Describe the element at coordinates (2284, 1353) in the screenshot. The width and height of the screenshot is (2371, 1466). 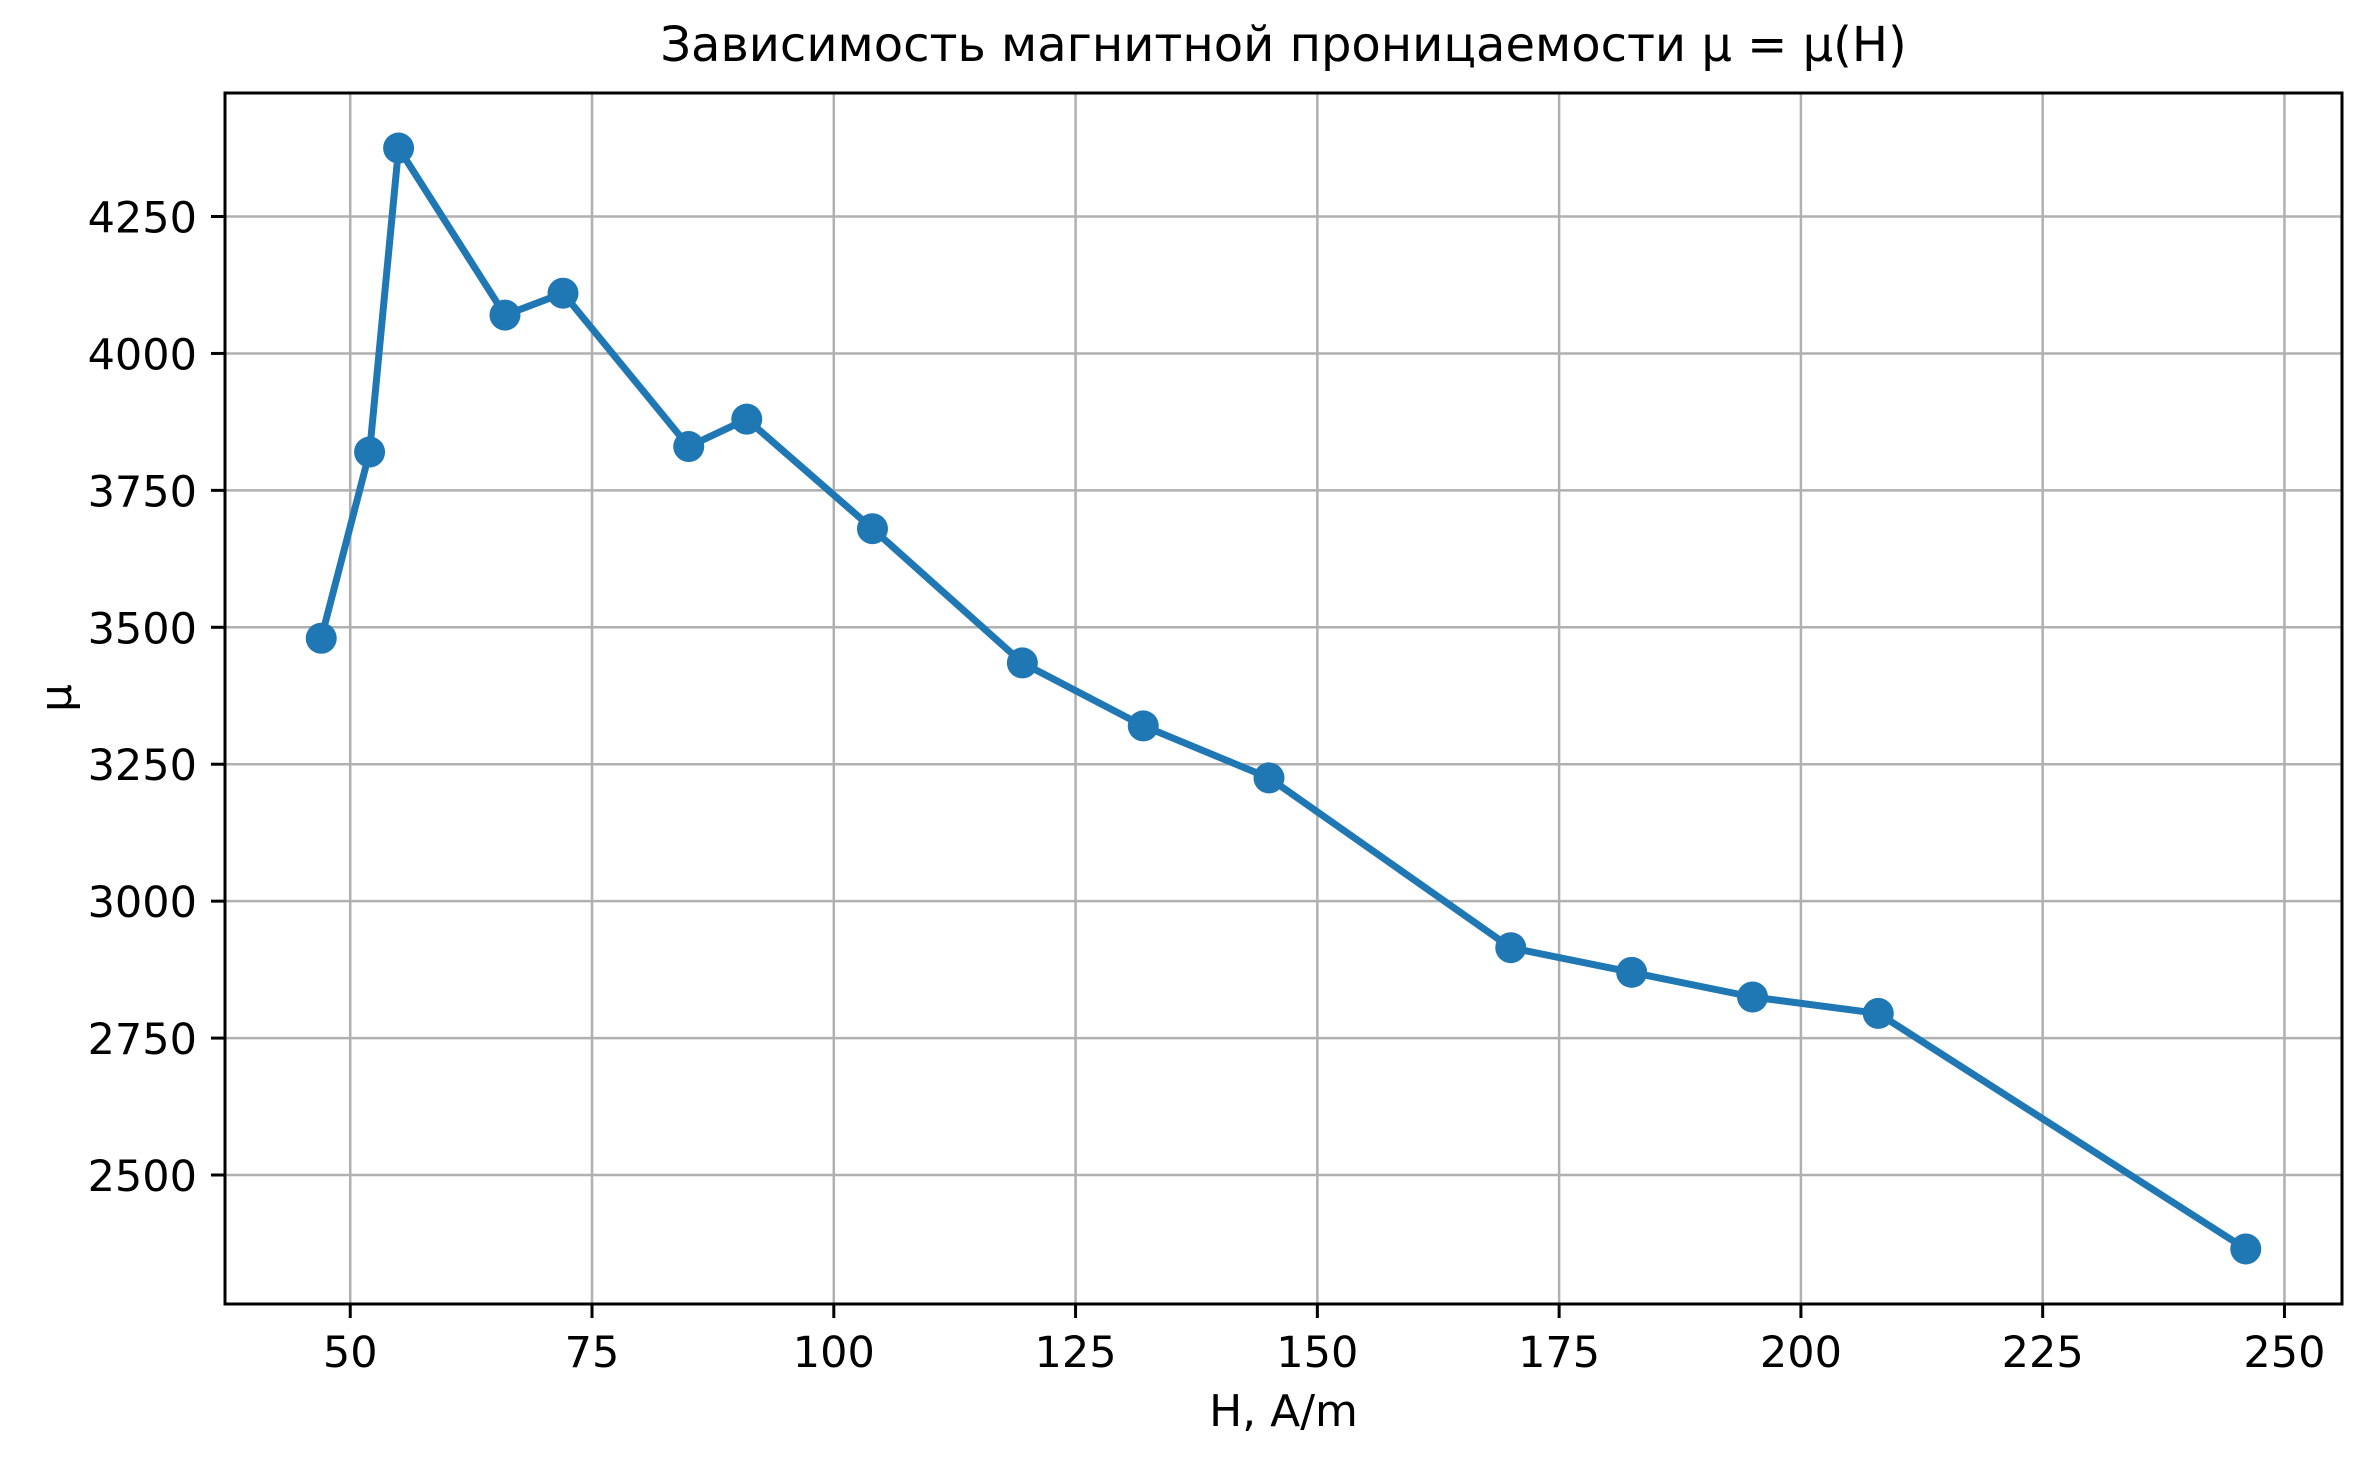
I see `x-tick-label: 250` at that location.